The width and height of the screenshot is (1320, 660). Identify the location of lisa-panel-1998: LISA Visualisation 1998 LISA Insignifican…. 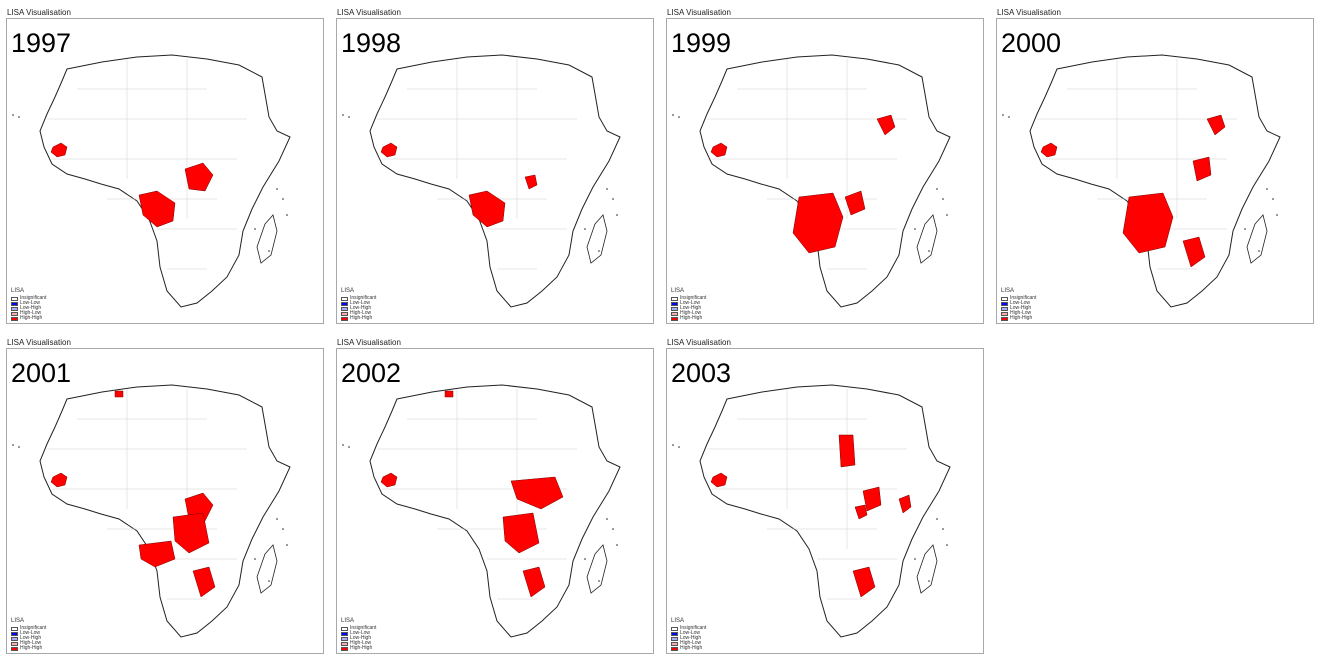
(495, 164).